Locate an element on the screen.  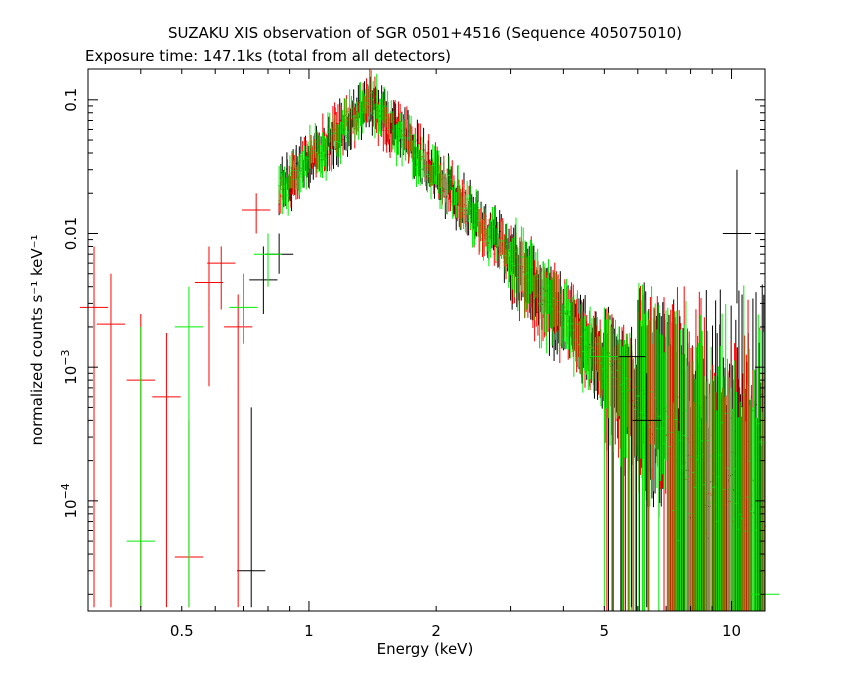
x-tick-label: 10 is located at coordinates (731, 631).